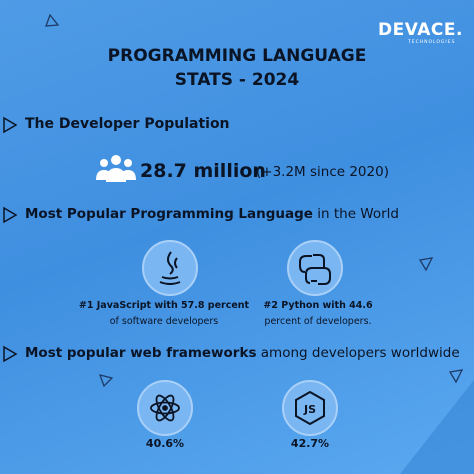  Describe the element at coordinates (237, 56) in the screenshot. I see `title-line: PROGRAMMING LANGUAGE` at that location.